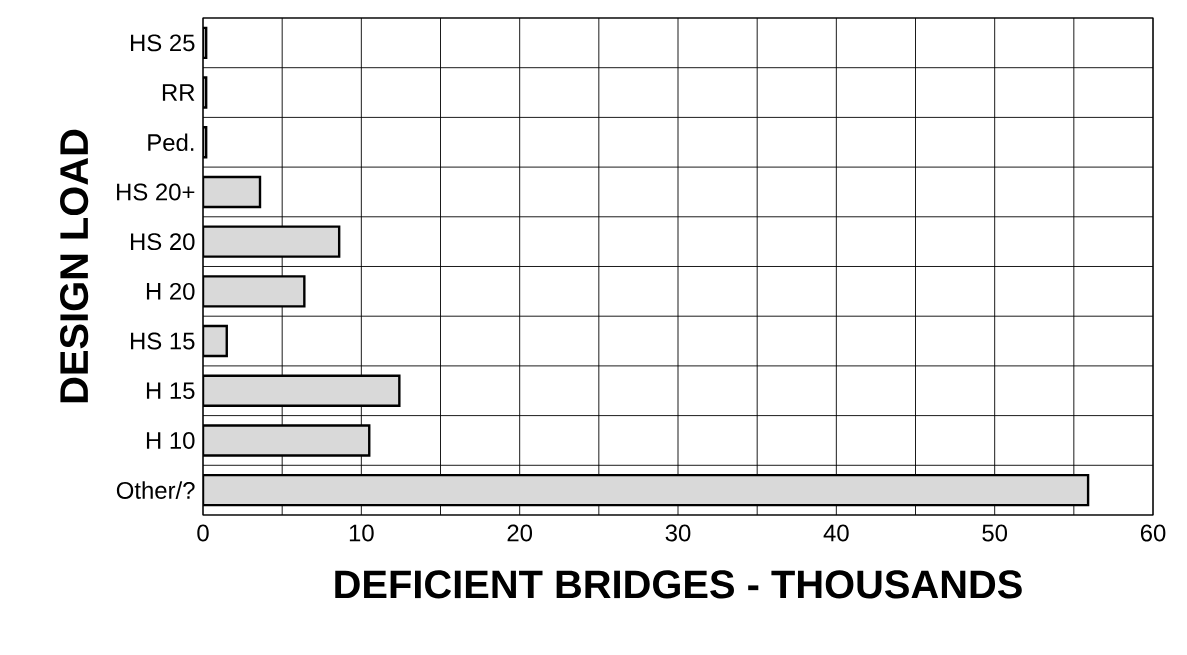  What do you see at coordinates (156, 192) in the screenshot?
I see `y-tick-label: HS 20+` at bounding box center [156, 192].